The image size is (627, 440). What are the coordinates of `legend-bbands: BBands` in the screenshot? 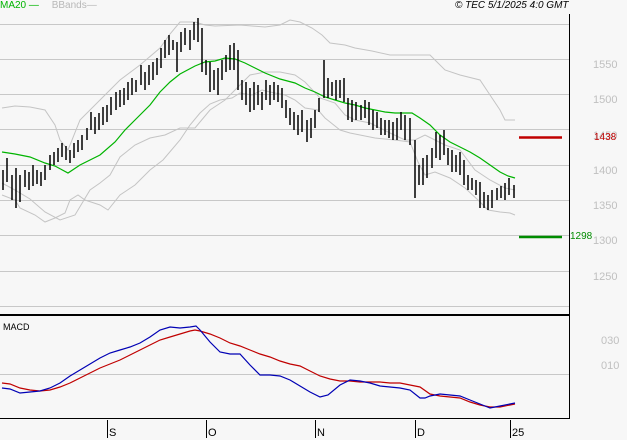 It's located at (69, 5).